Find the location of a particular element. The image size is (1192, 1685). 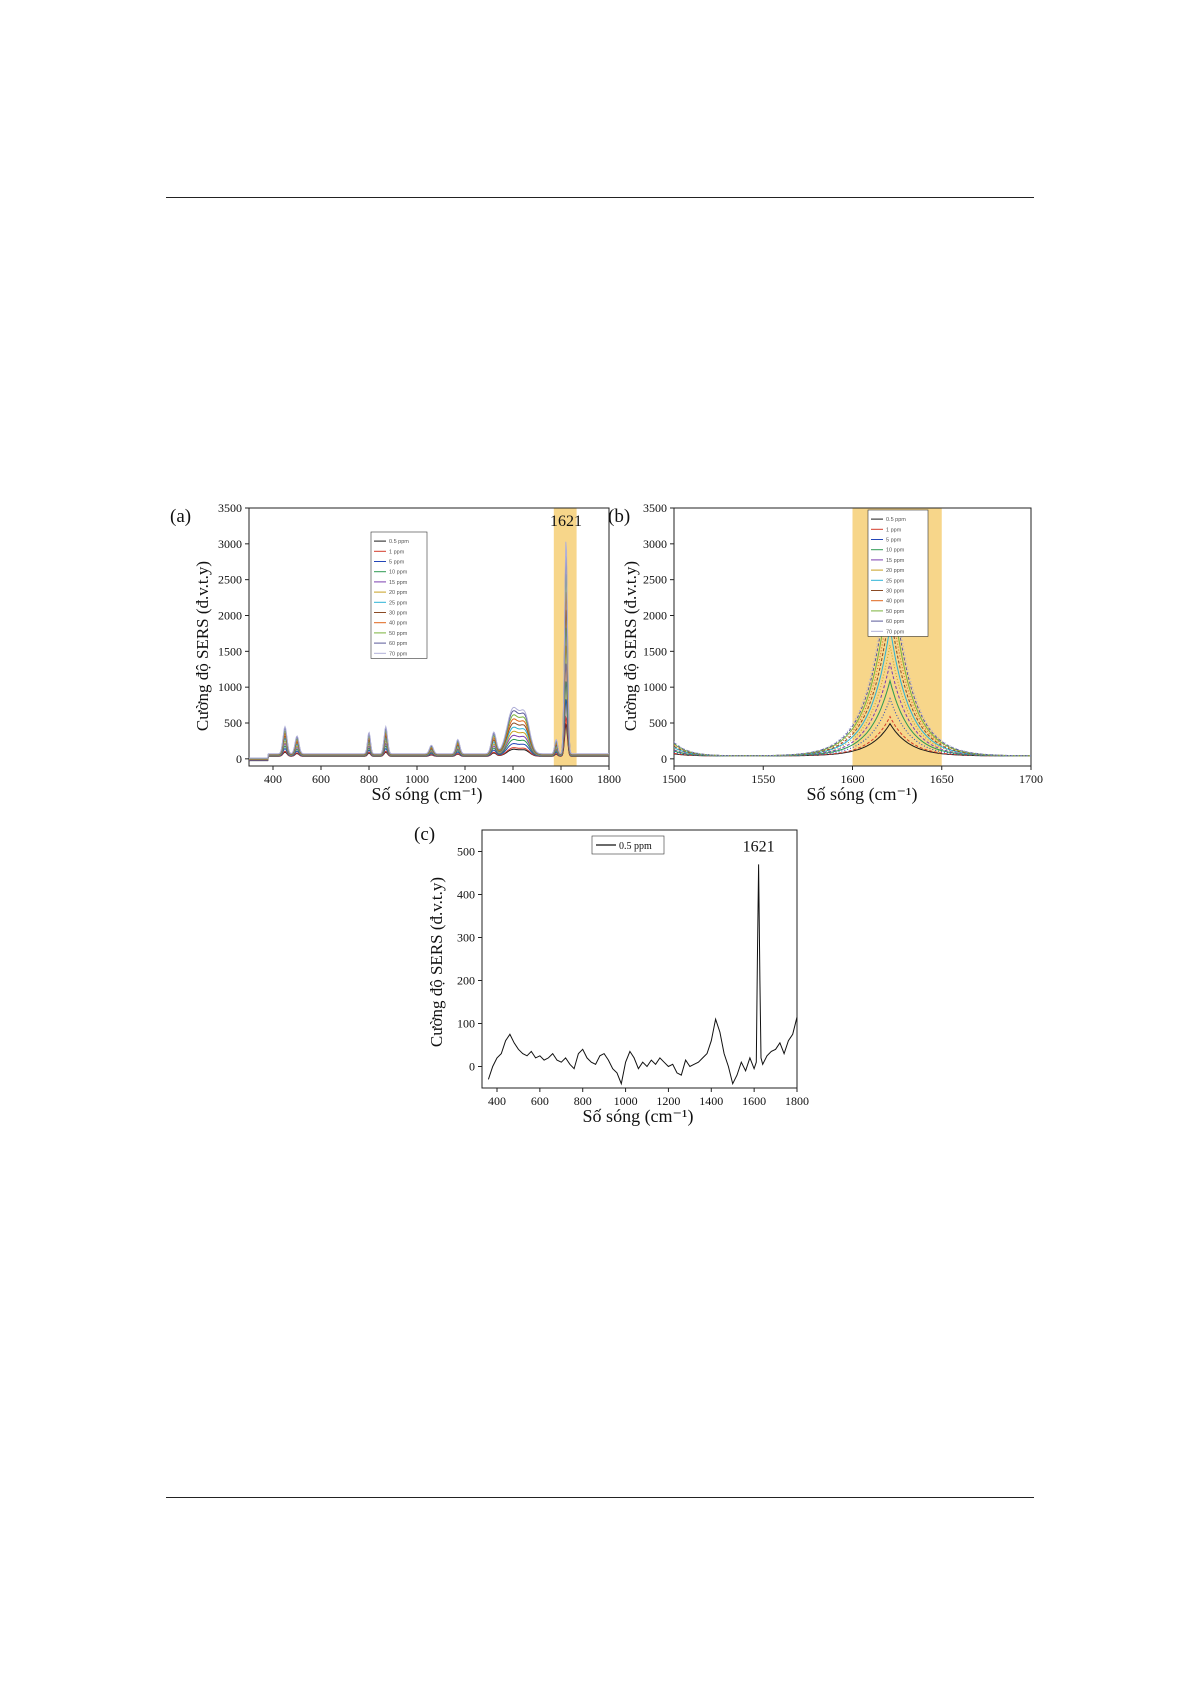

legend-label-a-8: 40 ppm is located at coordinates (398, 624).